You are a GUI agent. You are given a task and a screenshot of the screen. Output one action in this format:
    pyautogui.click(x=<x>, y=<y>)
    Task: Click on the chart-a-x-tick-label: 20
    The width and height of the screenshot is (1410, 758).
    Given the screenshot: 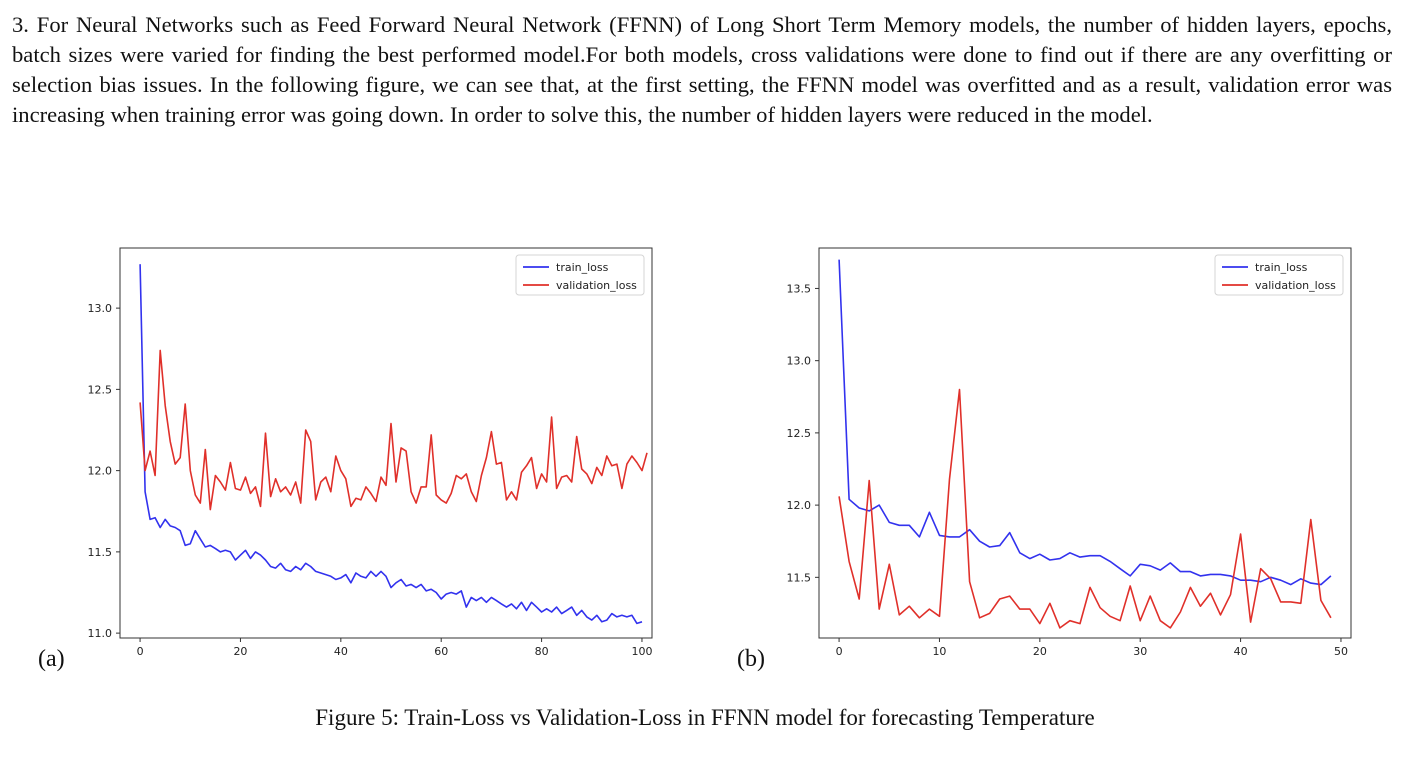 What is the action you would take?
    pyautogui.click(x=240, y=651)
    